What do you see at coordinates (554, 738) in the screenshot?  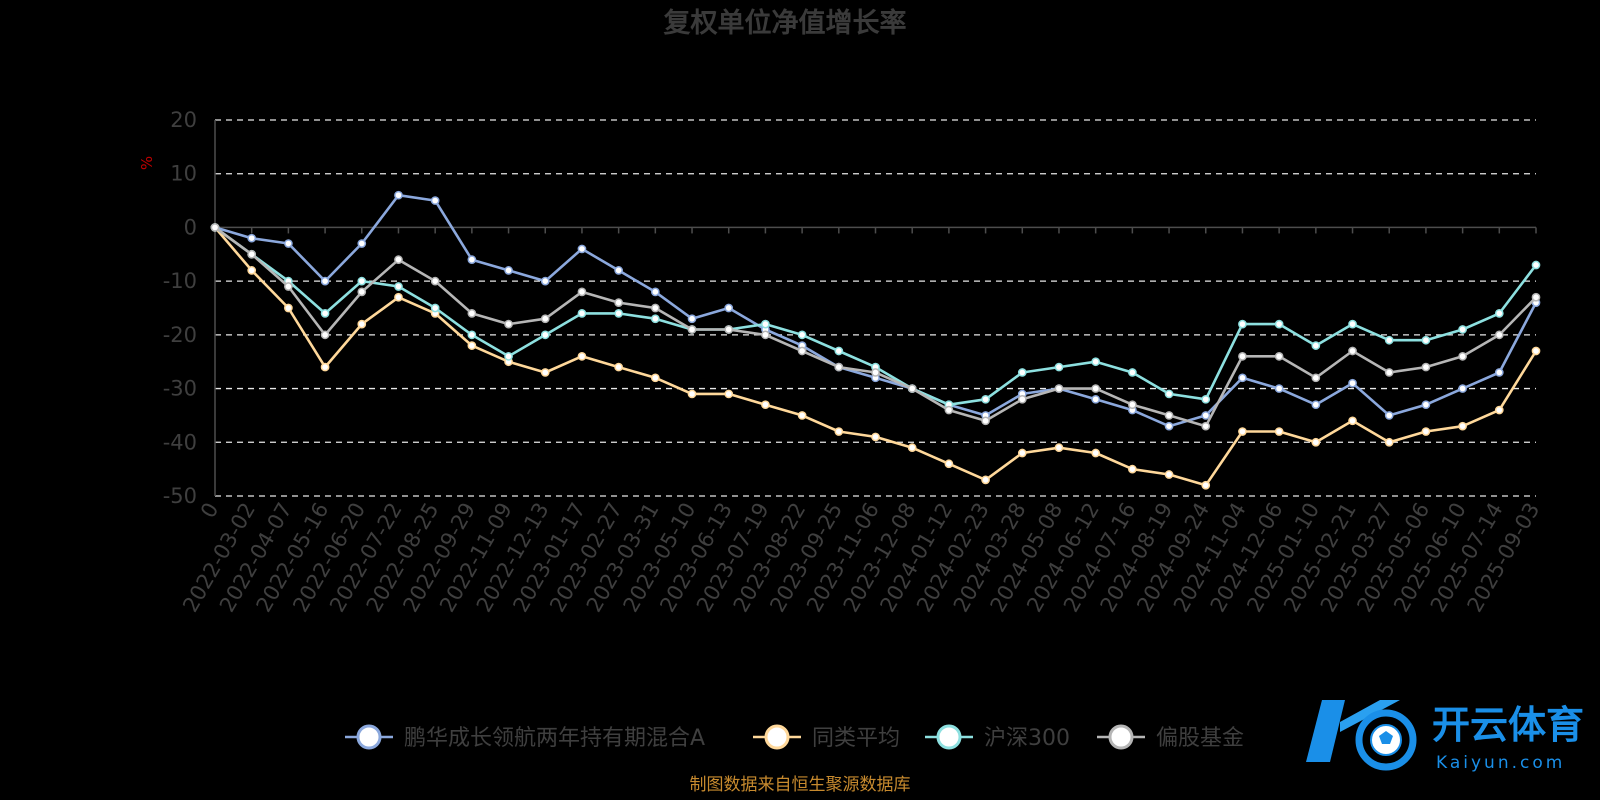 I see `legend-label: 鹏华成长领航两年持有期混合A` at bounding box center [554, 738].